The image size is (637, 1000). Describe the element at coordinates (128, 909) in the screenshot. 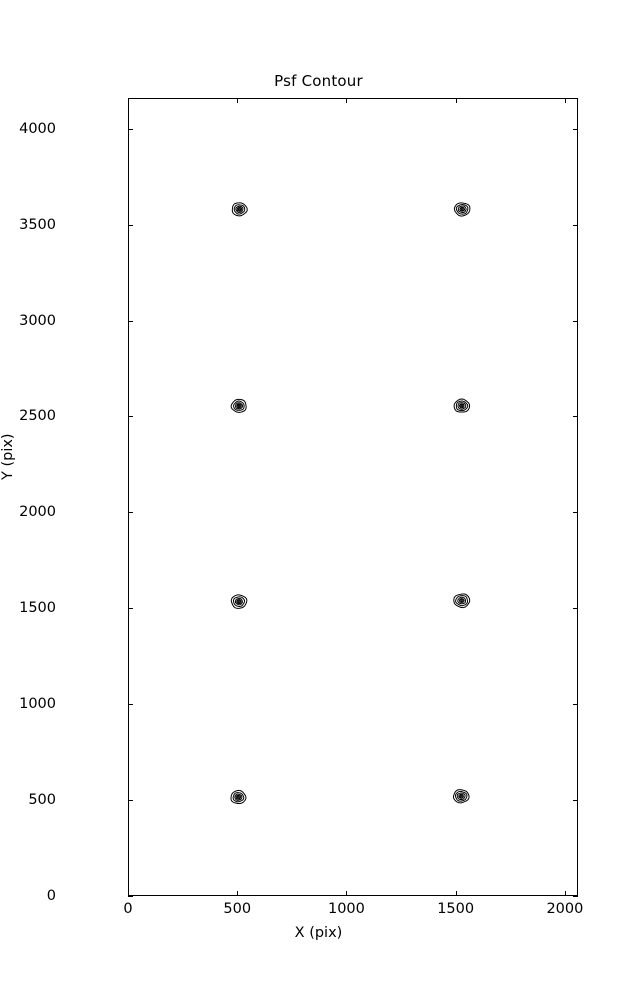

I see `x-tick-label: 0` at that location.